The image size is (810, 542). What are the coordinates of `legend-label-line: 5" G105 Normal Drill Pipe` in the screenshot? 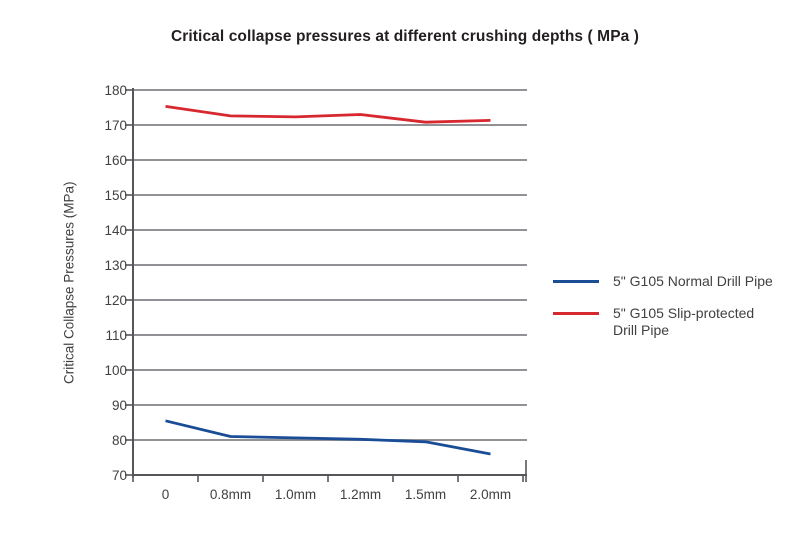 It's located at (693, 281).